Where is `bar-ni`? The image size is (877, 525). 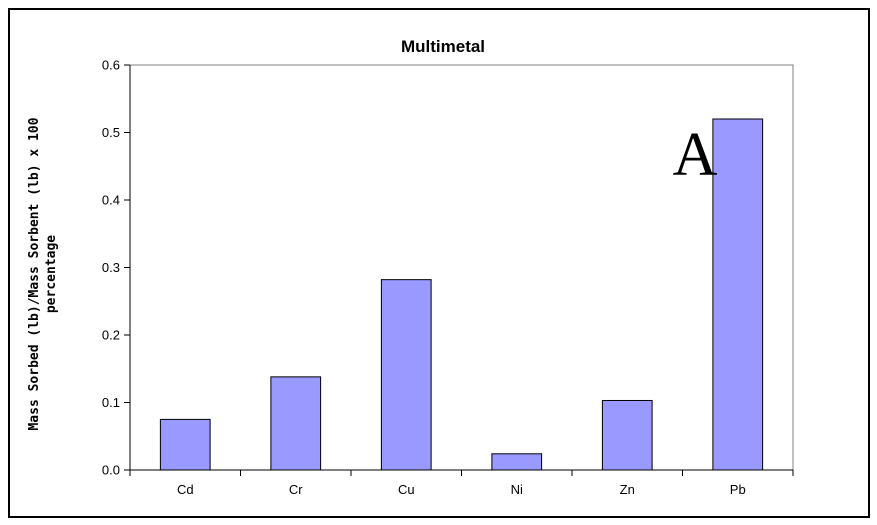 bar-ni is located at coordinates (517, 462).